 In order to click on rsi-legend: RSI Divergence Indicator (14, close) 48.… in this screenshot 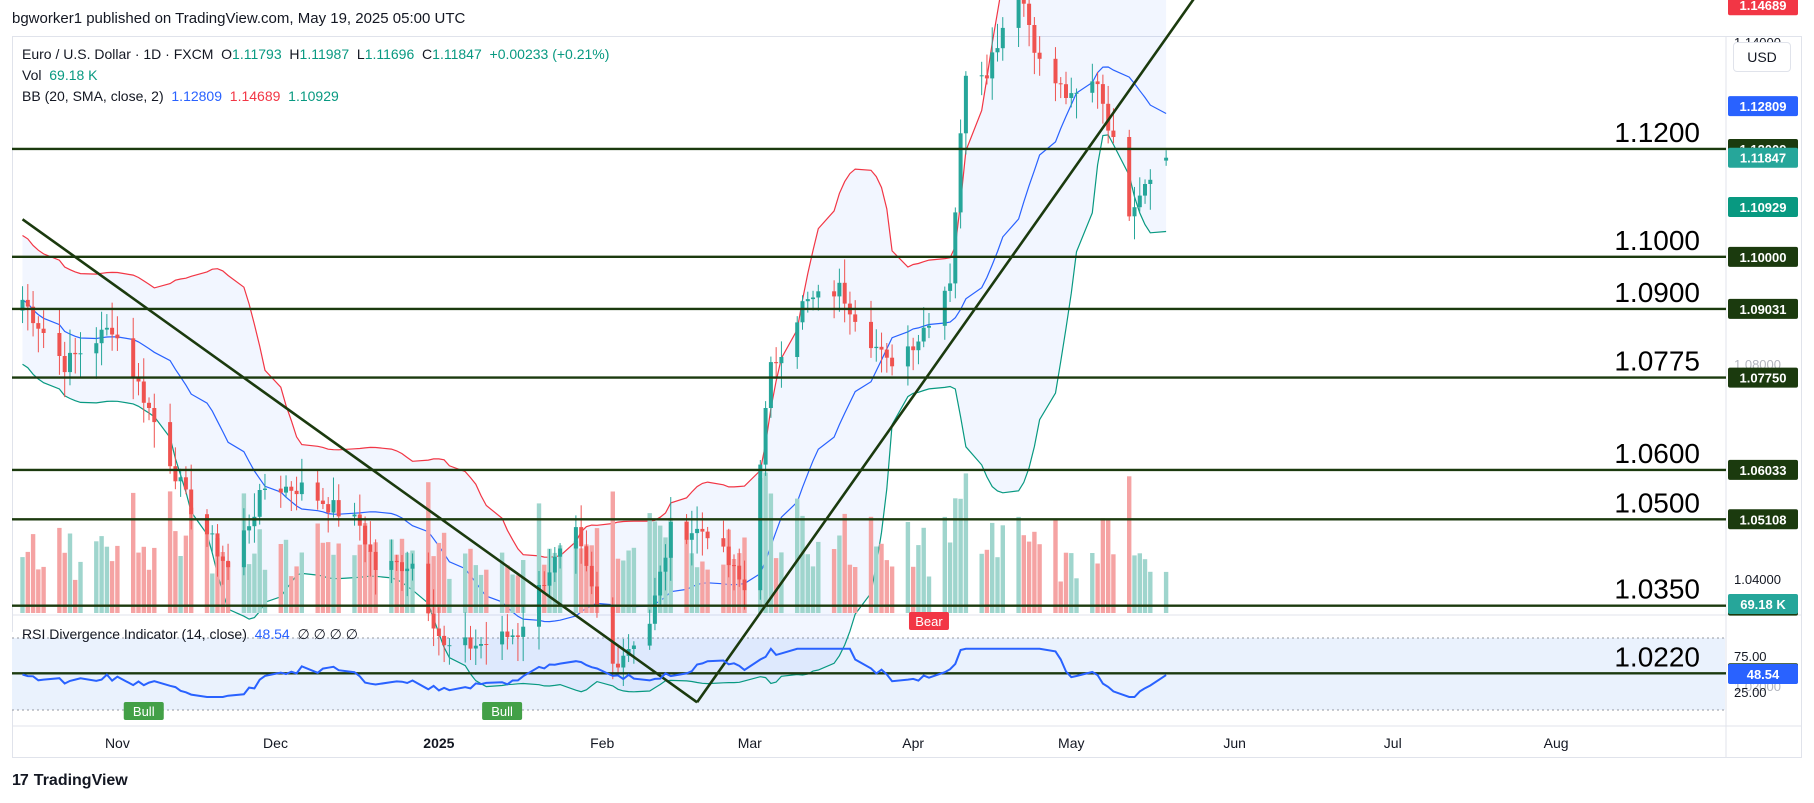, I will do `click(190, 634)`.